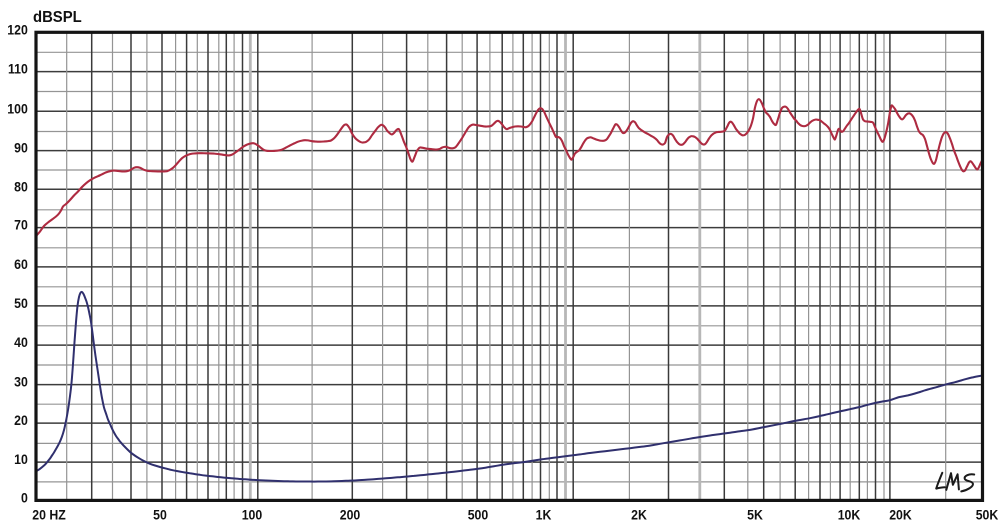 This screenshot has height=527, width=1001. I want to click on svg-text: 20 HZ, so click(49, 515).